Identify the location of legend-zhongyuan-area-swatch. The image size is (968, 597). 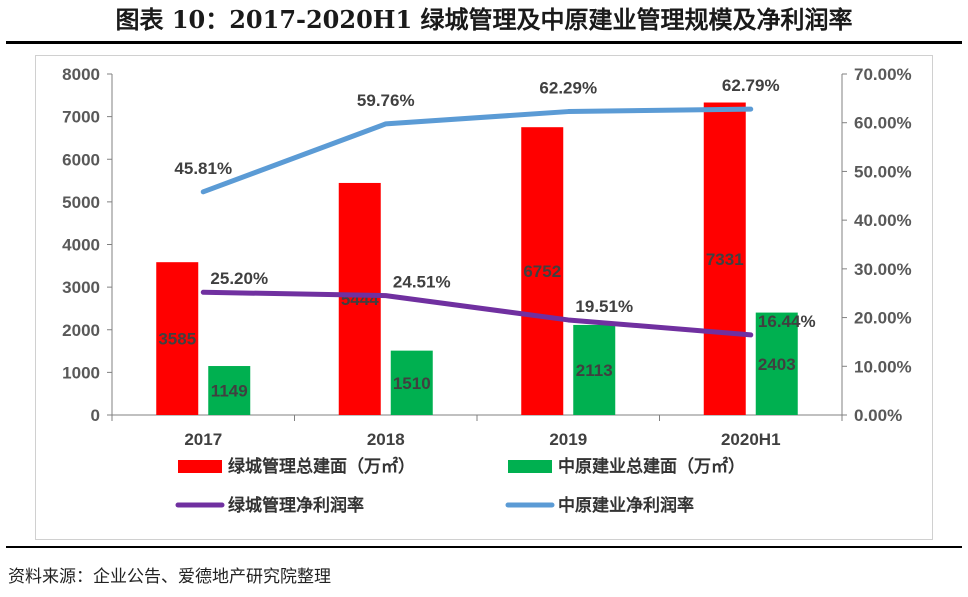
(530, 466).